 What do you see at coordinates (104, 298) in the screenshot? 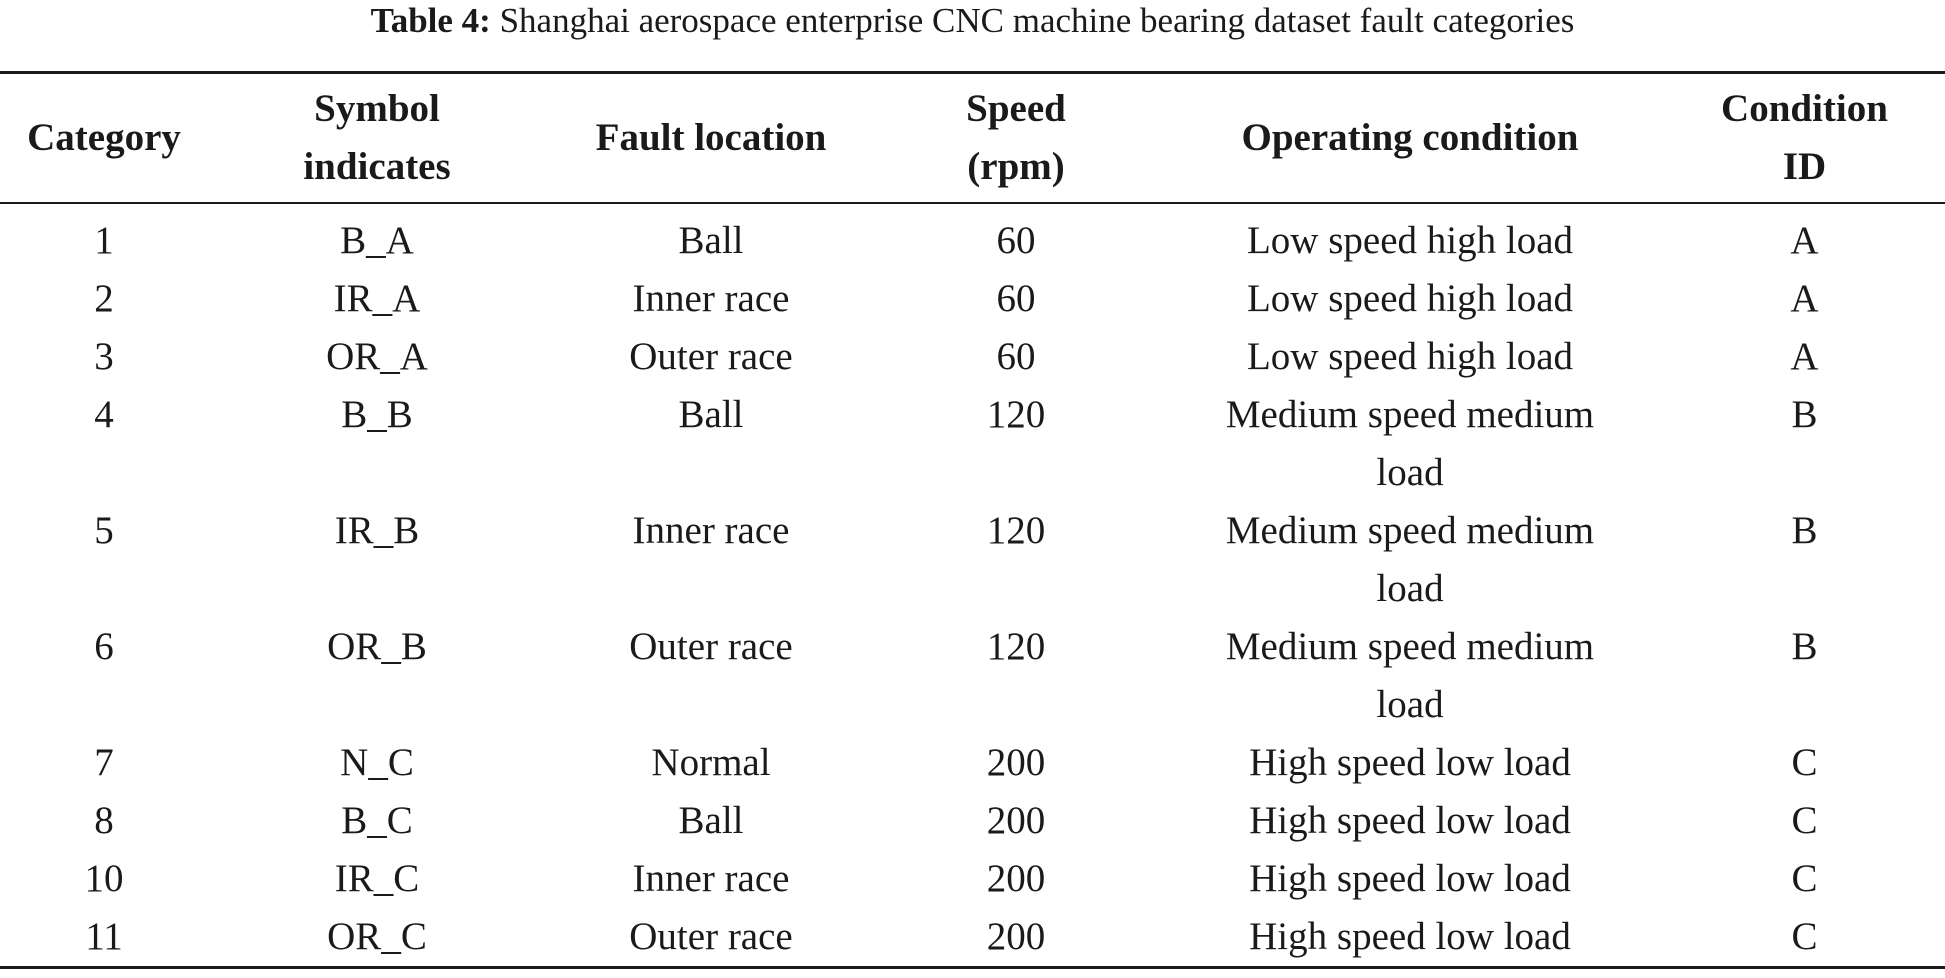
I see `cell-category: 2` at bounding box center [104, 298].